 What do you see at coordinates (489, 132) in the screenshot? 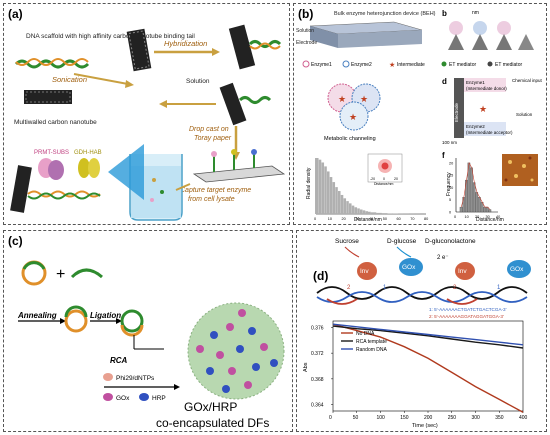
I see `d-intermediate2: (Intermediate acceptor)` at bounding box center [489, 132].